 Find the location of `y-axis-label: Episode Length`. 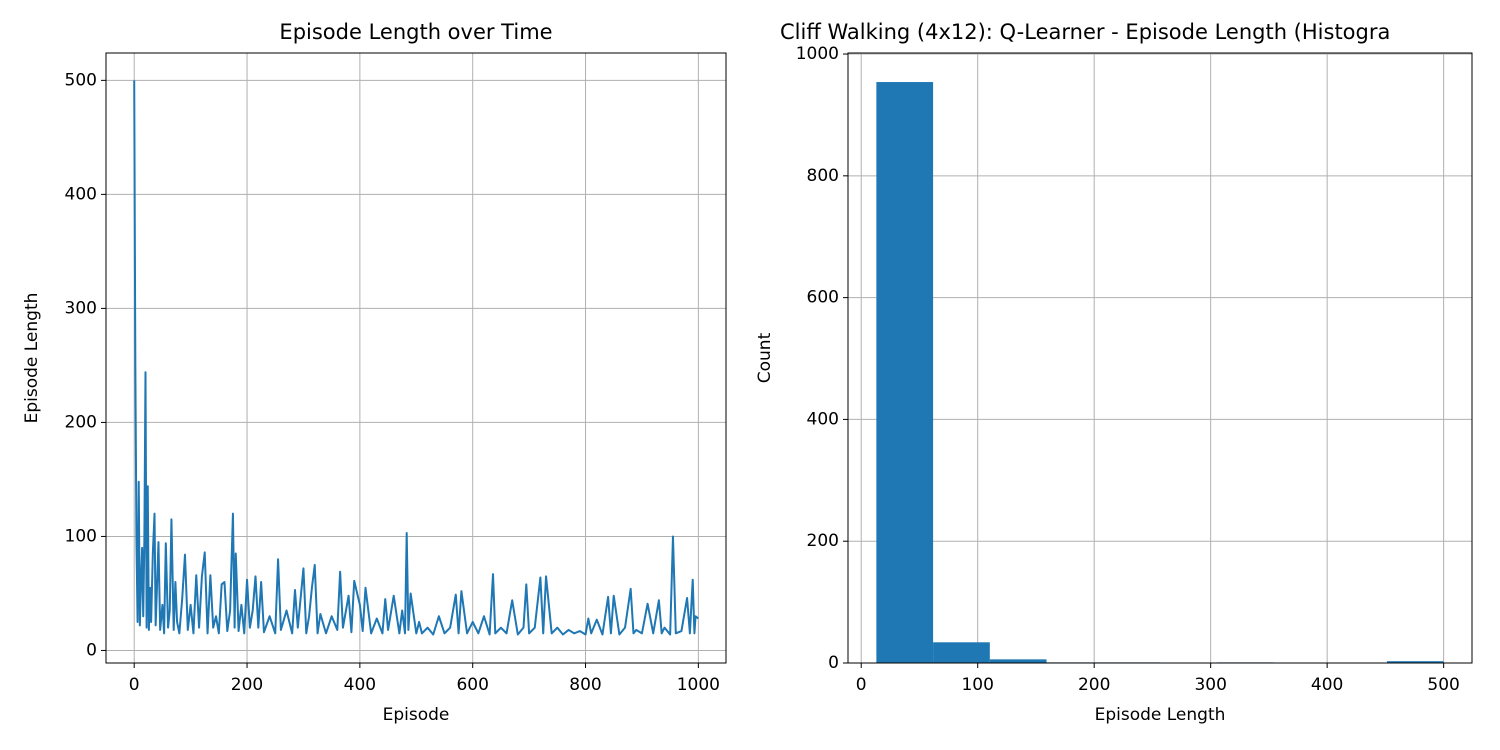

y-axis-label: Episode Length is located at coordinates (32, 358).